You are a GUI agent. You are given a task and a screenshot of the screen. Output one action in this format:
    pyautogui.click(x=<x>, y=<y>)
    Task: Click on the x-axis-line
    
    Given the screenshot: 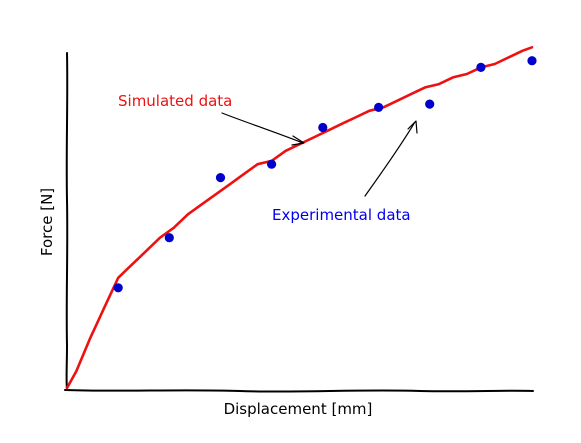 What is the action you would take?
    pyautogui.click(x=299, y=391)
    